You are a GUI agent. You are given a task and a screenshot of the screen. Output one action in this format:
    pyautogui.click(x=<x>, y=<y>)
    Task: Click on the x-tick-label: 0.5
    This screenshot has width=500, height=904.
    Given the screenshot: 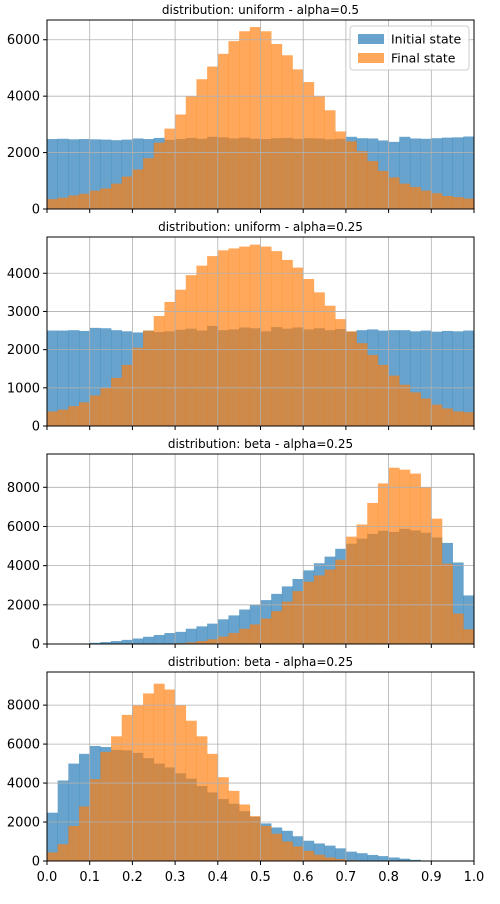 What is the action you would take?
    pyautogui.click(x=260, y=877)
    